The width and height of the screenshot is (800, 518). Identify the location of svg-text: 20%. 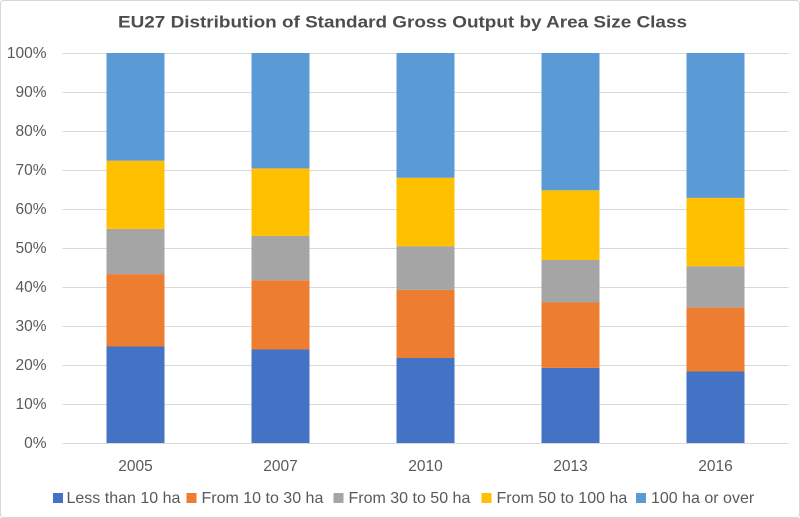
(30, 365).